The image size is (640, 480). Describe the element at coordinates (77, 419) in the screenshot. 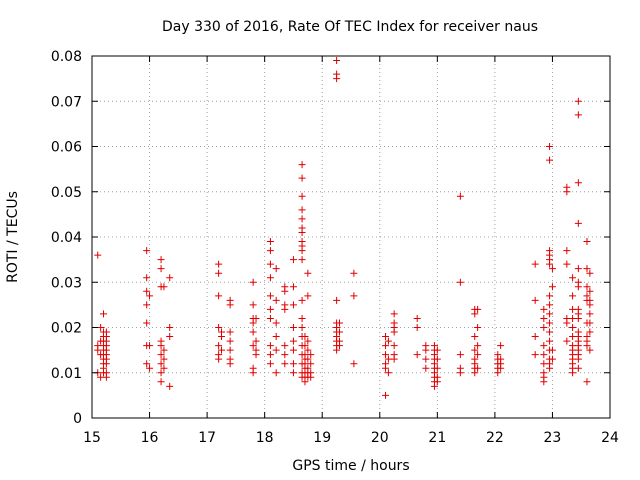

I see `y-tick-label: 0` at that location.